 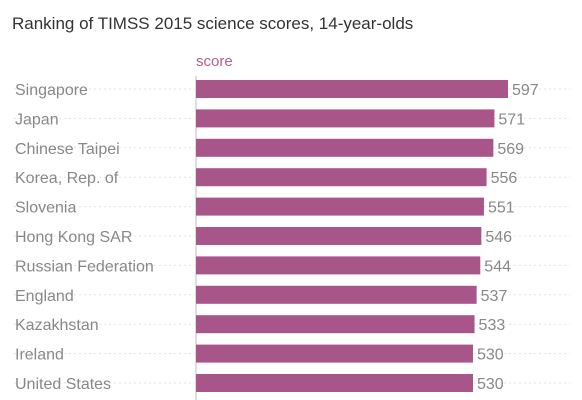 What do you see at coordinates (73, 237) in the screenshot?
I see `category-label: Hong Kong SAR` at bounding box center [73, 237].